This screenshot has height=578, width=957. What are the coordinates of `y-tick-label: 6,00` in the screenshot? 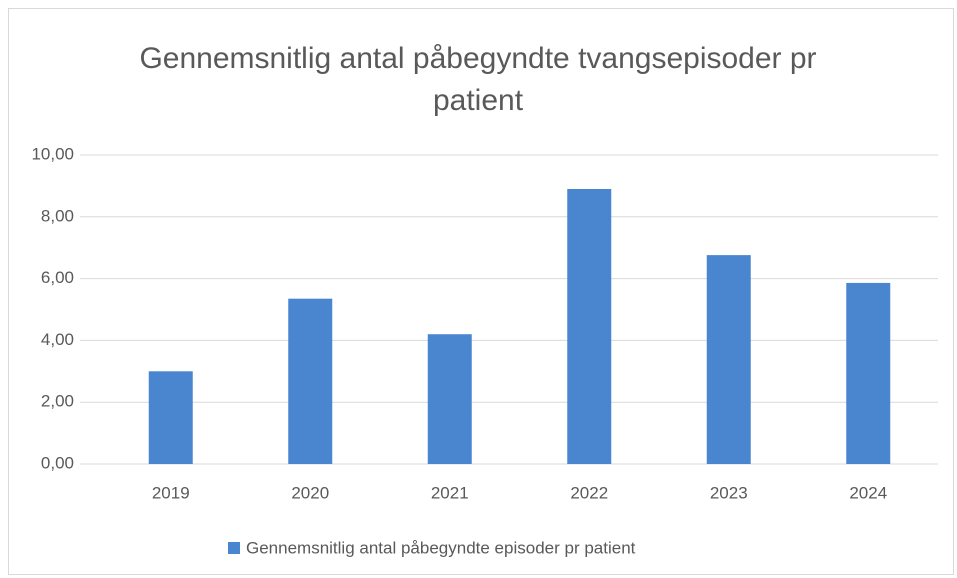 It's located at (57, 277).